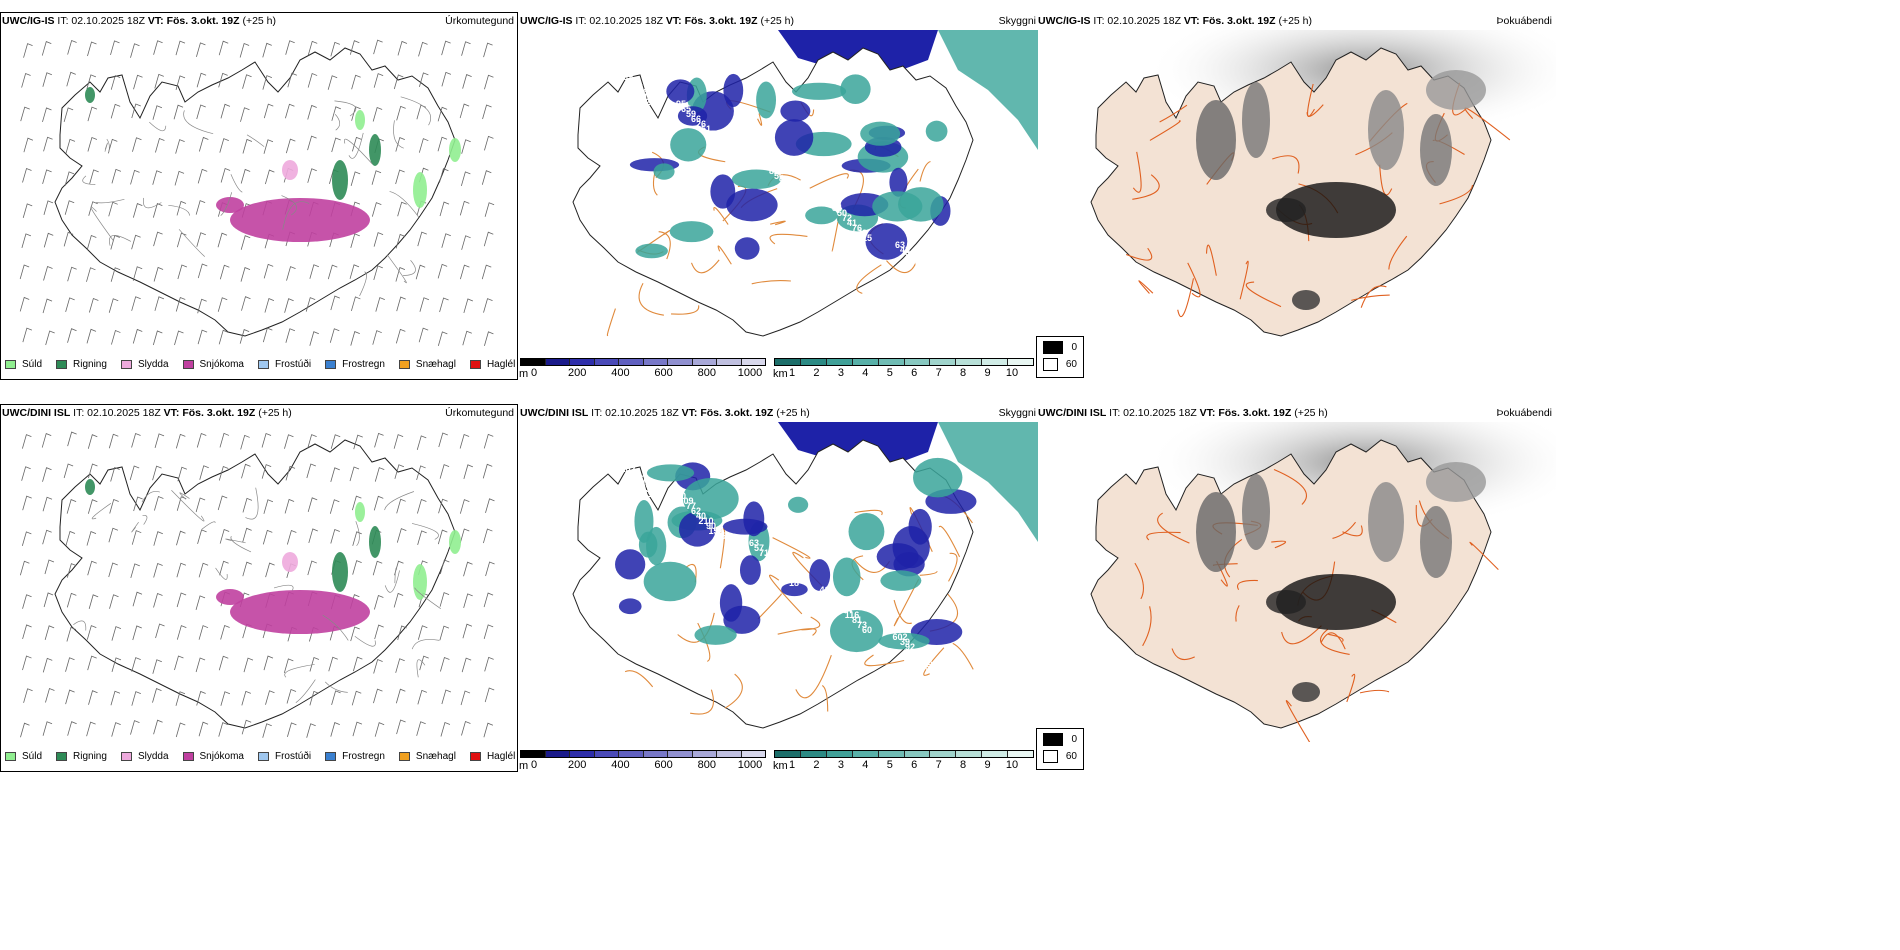 Image resolution: width=1900 pixels, height=950 pixels. I want to click on colorbar-tick: 600, so click(663, 765).